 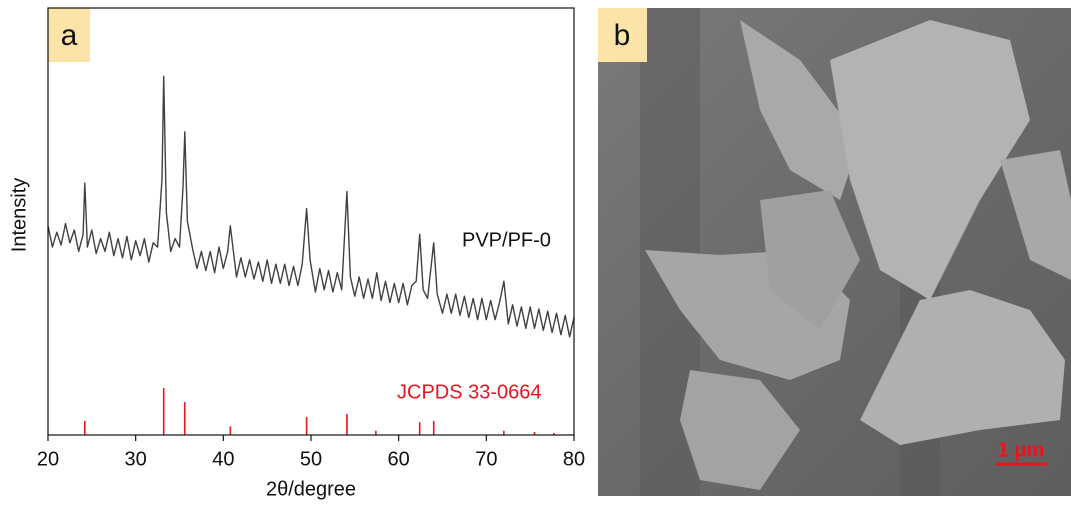 What do you see at coordinates (19, 215) in the screenshot?
I see `y-axis-label: Intensity` at bounding box center [19, 215].